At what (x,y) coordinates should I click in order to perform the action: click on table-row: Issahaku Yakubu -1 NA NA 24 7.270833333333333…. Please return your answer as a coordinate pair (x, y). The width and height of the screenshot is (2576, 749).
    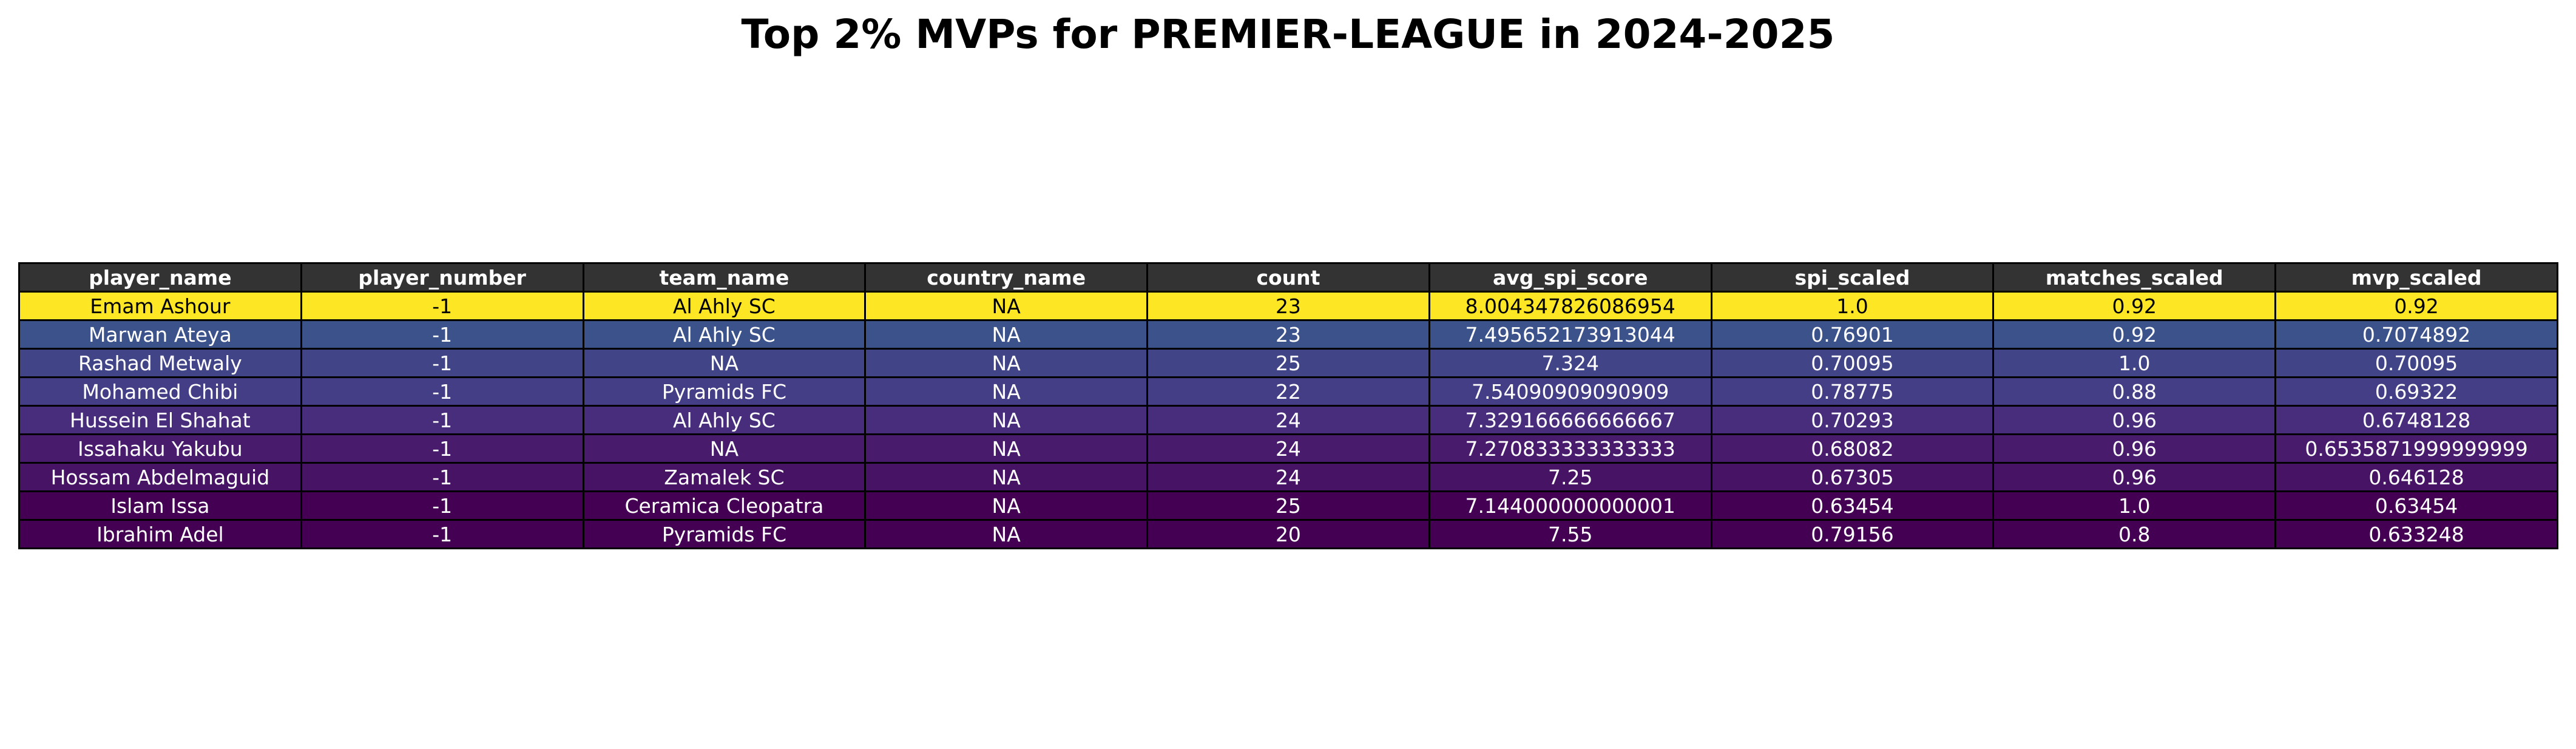
    Looking at the image, I should click on (1288, 448).